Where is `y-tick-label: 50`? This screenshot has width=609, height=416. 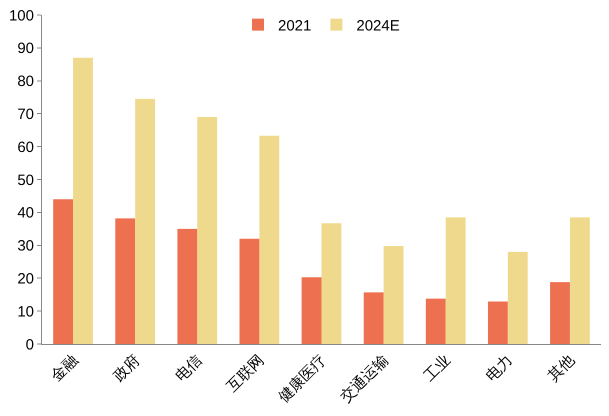 y-tick-label: 50 is located at coordinates (25, 180).